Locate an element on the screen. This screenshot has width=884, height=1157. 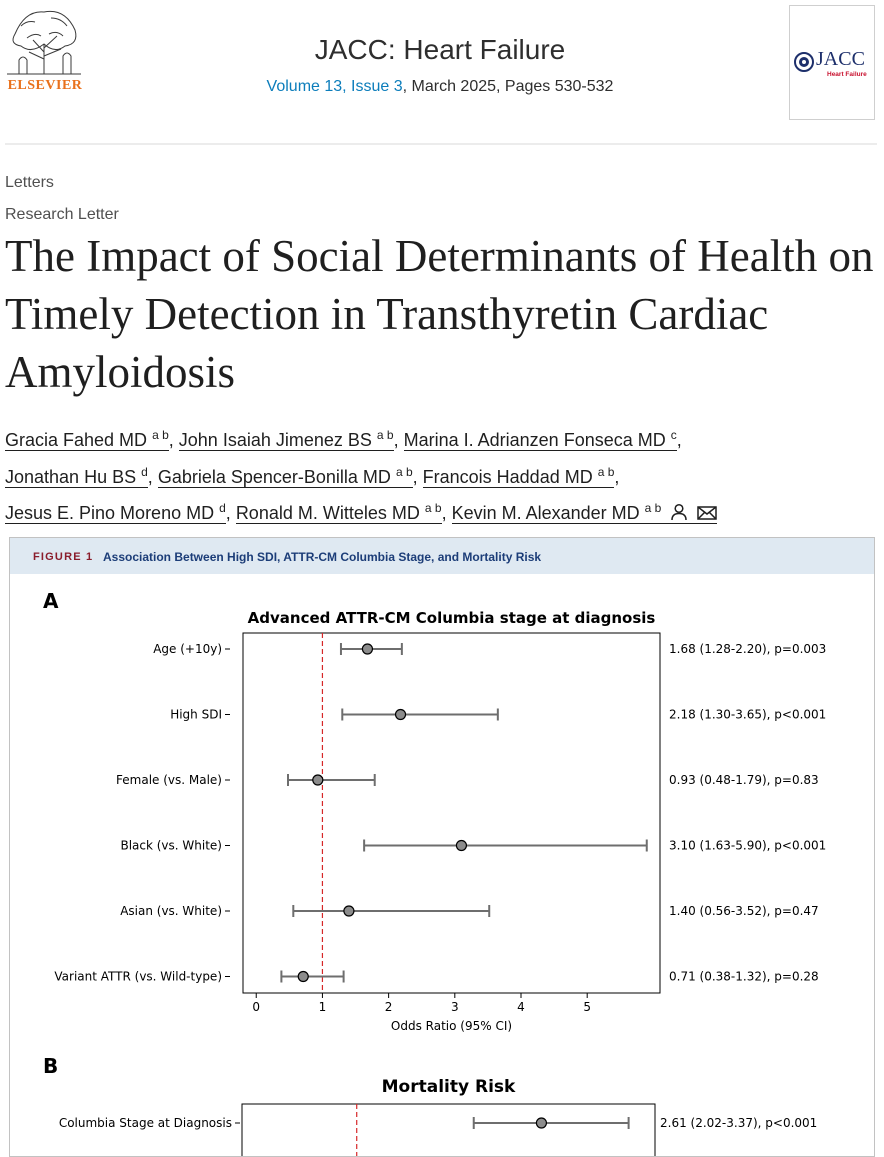
row-label: Variant ATTR (vs. Wild-type) is located at coordinates (138, 977).